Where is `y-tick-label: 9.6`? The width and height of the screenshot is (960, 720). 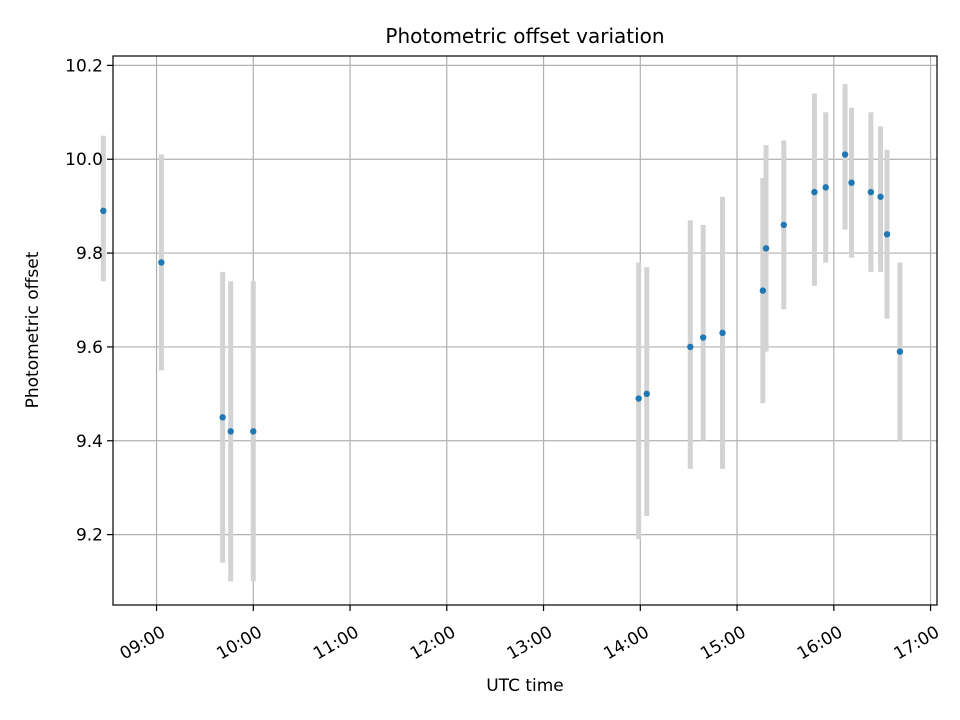 y-tick-label: 9.6 is located at coordinates (89, 348).